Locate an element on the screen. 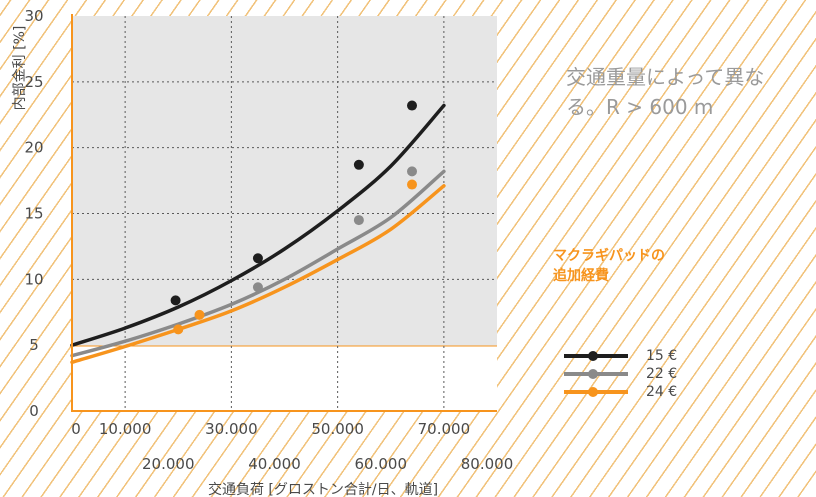  y-tick-label: 20 is located at coordinates (33, 148).